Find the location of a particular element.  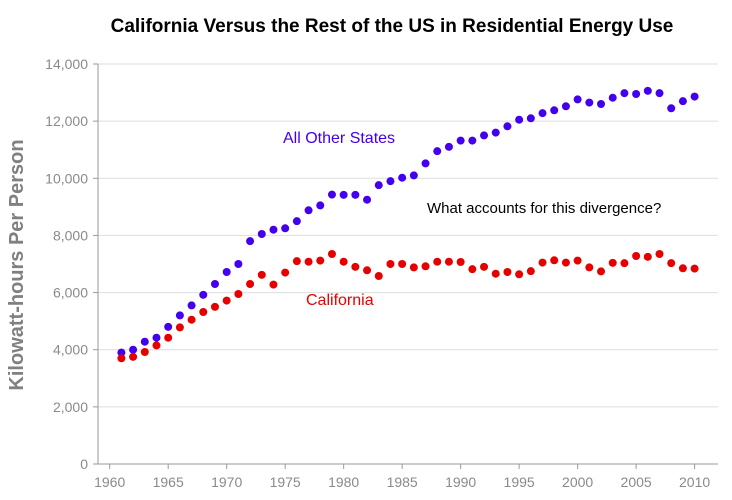

x-tick-label: 1960 is located at coordinates (109, 482).